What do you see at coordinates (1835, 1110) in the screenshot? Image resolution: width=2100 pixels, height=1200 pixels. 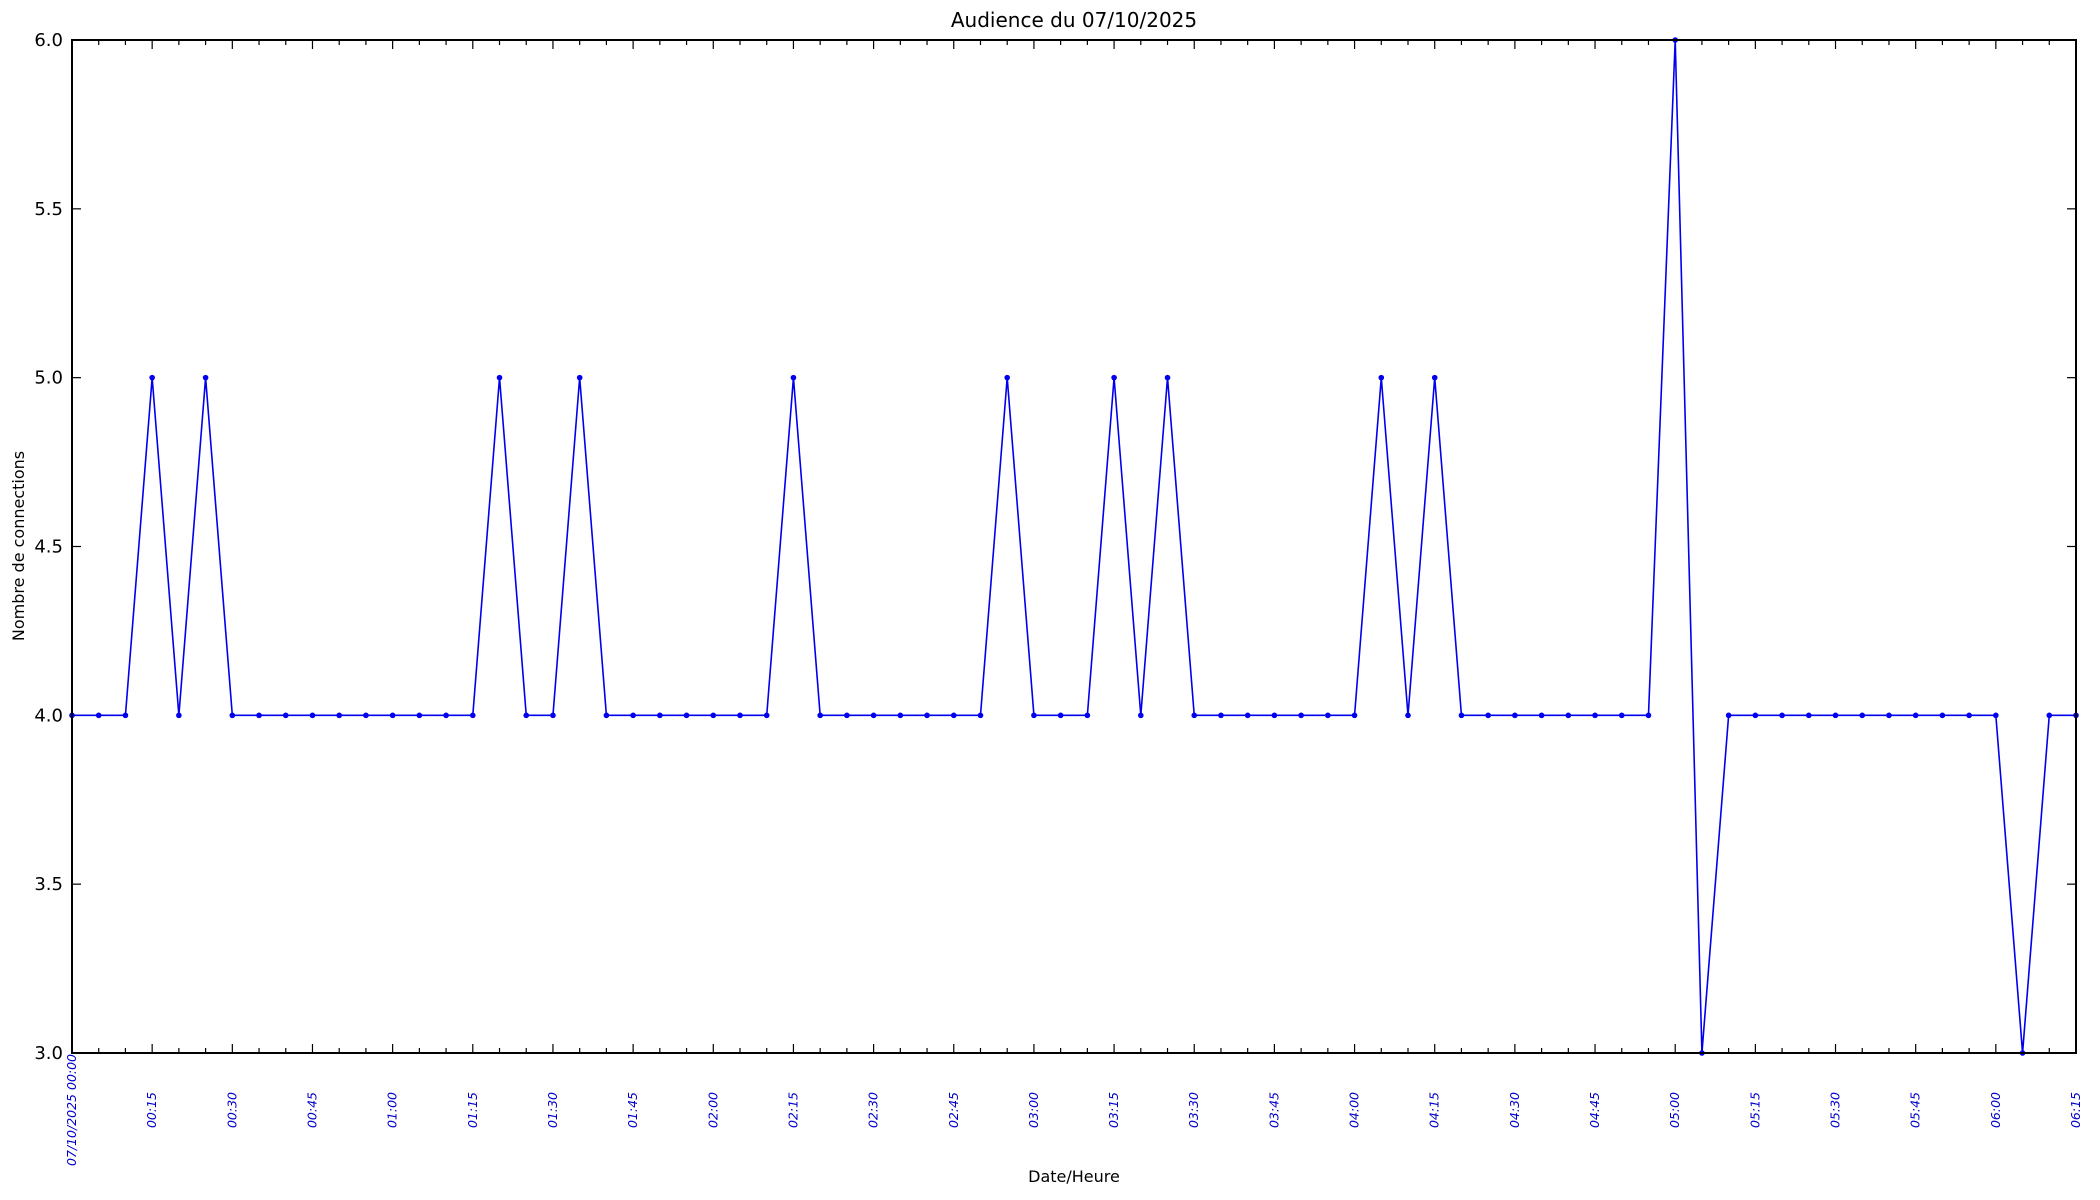 I see `x-tick-label: 05:30` at bounding box center [1835, 1110].